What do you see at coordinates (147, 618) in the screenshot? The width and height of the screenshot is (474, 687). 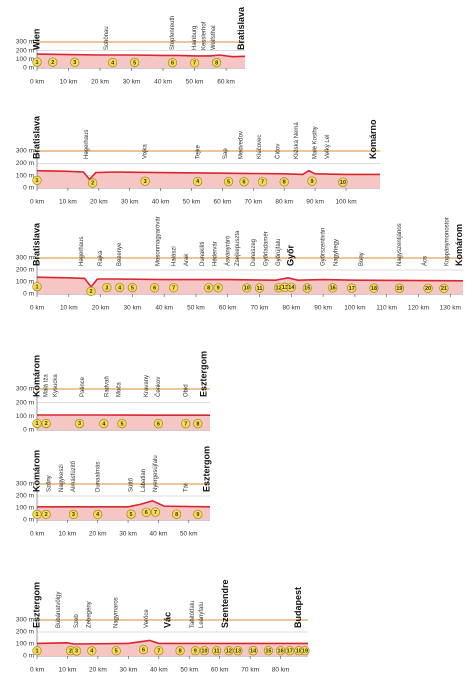 I see `place-name: Verőce` at bounding box center [147, 618].